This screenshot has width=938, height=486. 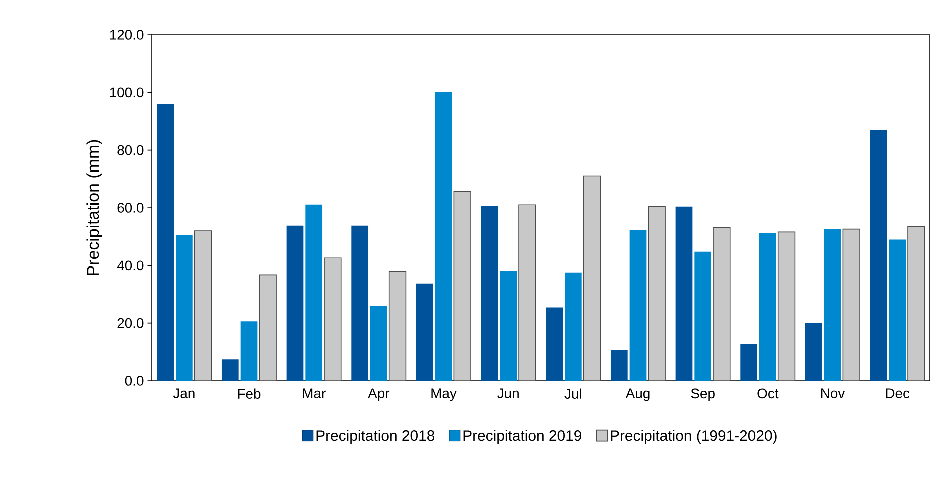 What do you see at coordinates (703, 395) in the screenshot?
I see `x-tick-label: Sep` at bounding box center [703, 395].